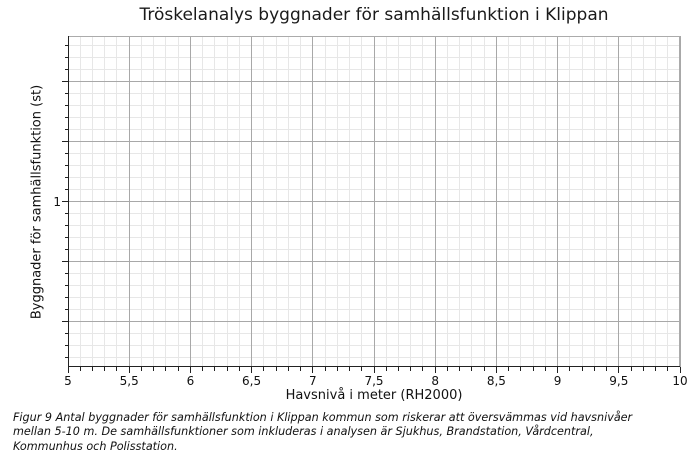 The image size is (700, 459). I want to click on x-tick-label: 9, so click(557, 381).